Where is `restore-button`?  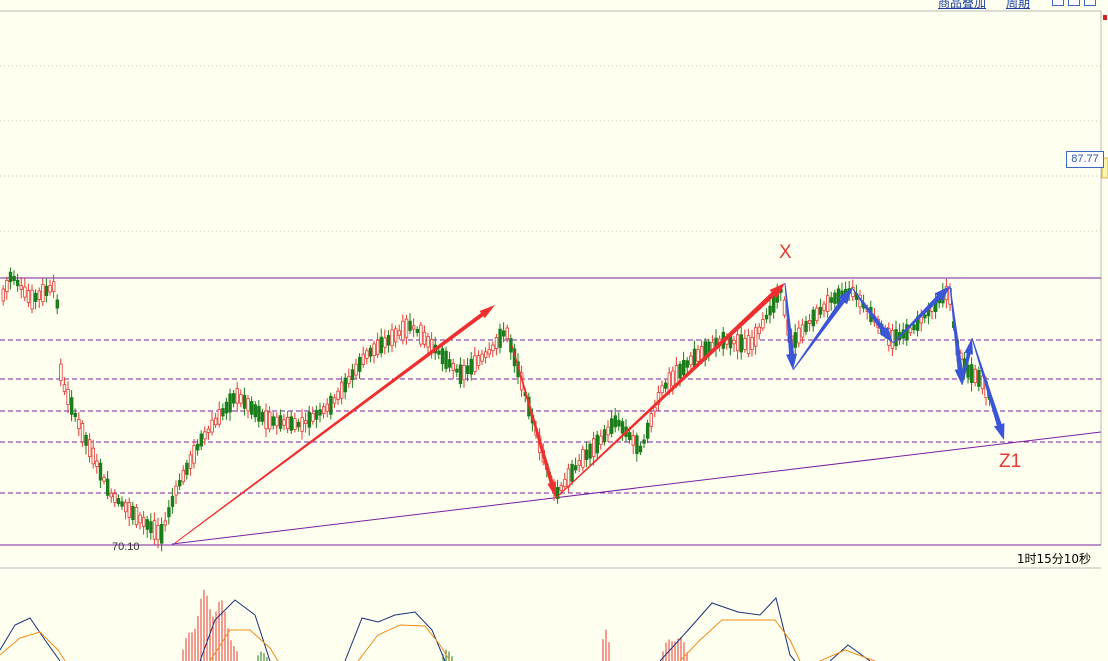
restore-button is located at coordinates (1074, 3).